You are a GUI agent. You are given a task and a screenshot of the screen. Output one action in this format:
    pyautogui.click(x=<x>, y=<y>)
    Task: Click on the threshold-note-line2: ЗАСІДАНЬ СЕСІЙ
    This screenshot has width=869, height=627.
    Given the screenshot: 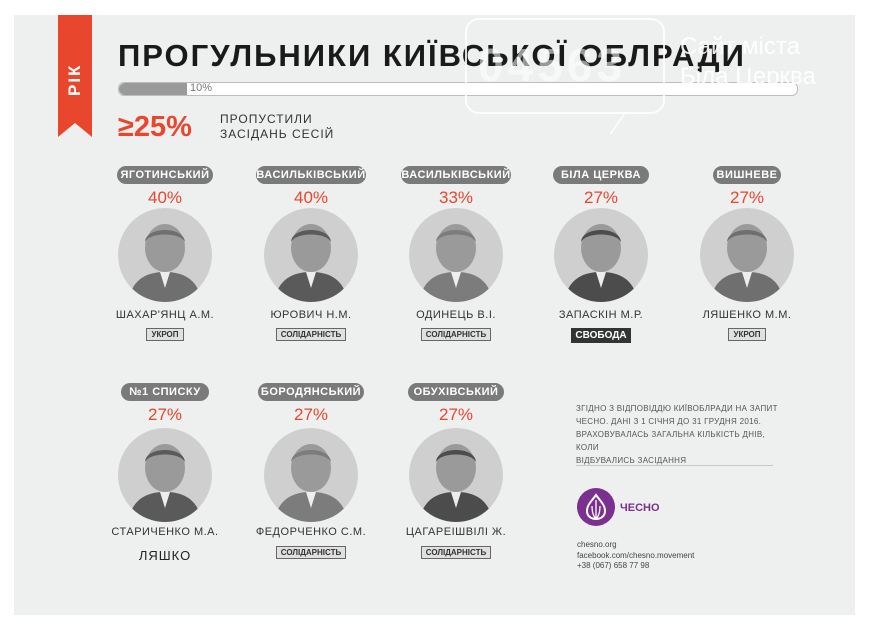 What is the action you would take?
    pyautogui.click(x=277, y=134)
    